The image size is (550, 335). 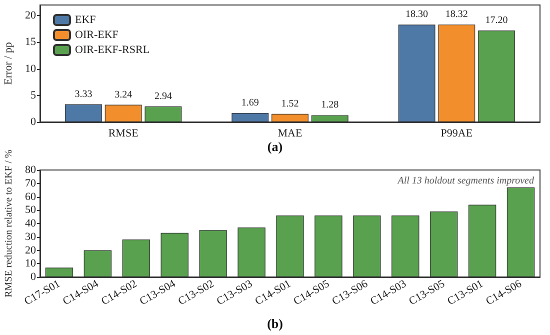 What do you see at coordinates (275, 323) in the screenshot?
I see `text: (b)` at bounding box center [275, 323].